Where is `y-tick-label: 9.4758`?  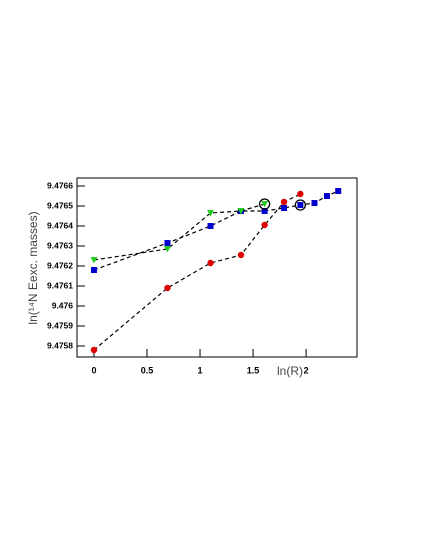 y-tick-label: 9.4758 is located at coordinates (60, 345).